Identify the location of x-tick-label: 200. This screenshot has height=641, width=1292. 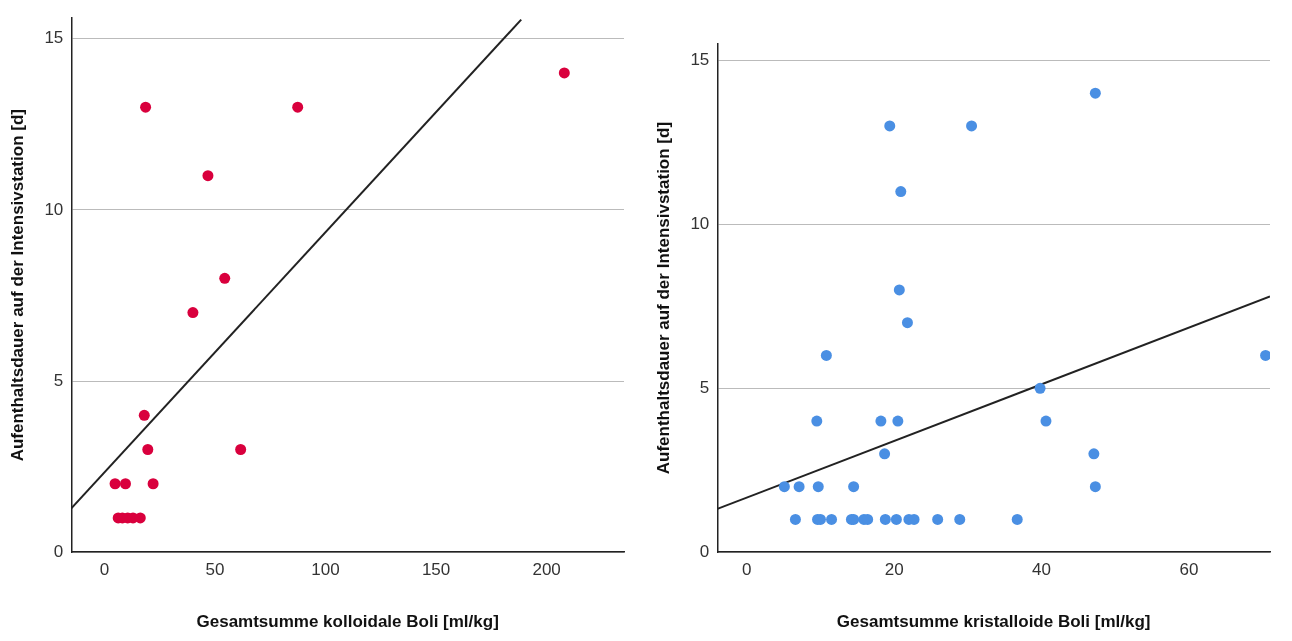
(546, 570).